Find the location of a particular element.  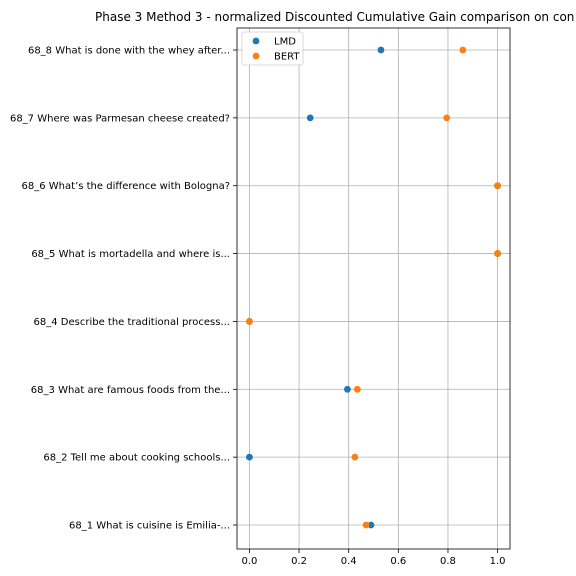

x-tick-label: 0.8 is located at coordinates (448, 561).